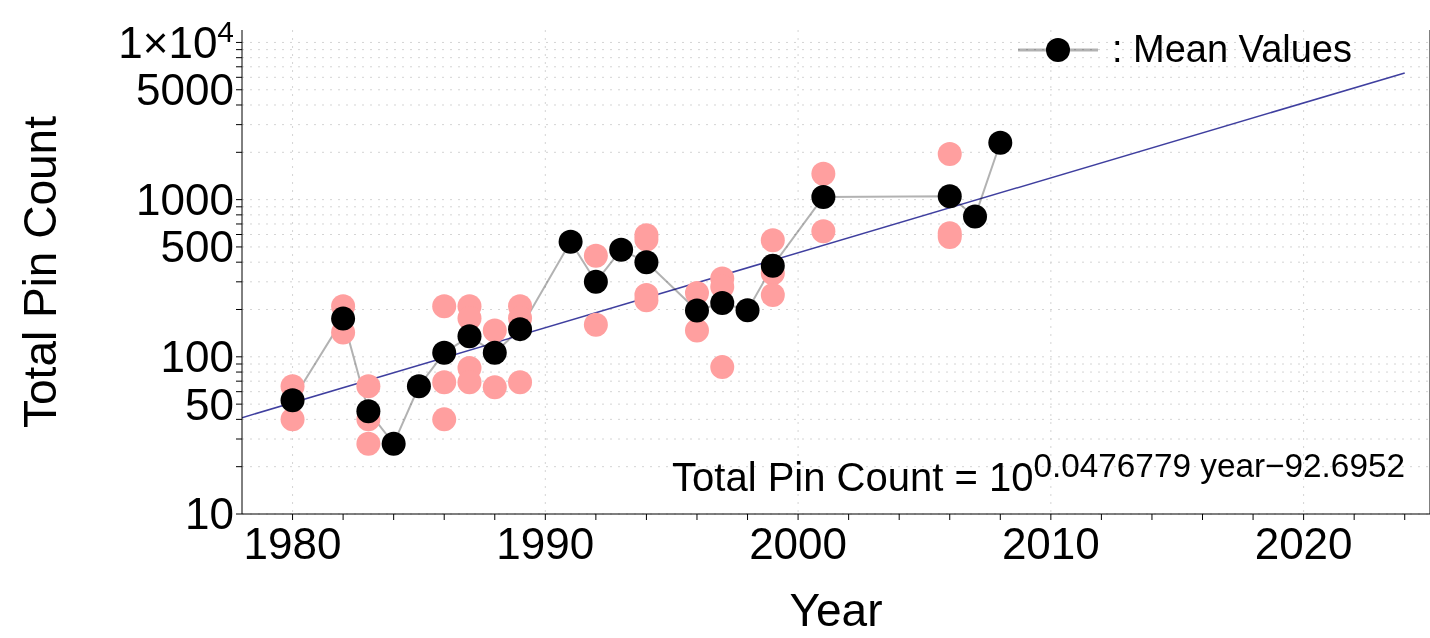  Describe the element at coordinates (40, 271) in the screenshot. I see `y-axis-title: Total Pin Count` at that location.